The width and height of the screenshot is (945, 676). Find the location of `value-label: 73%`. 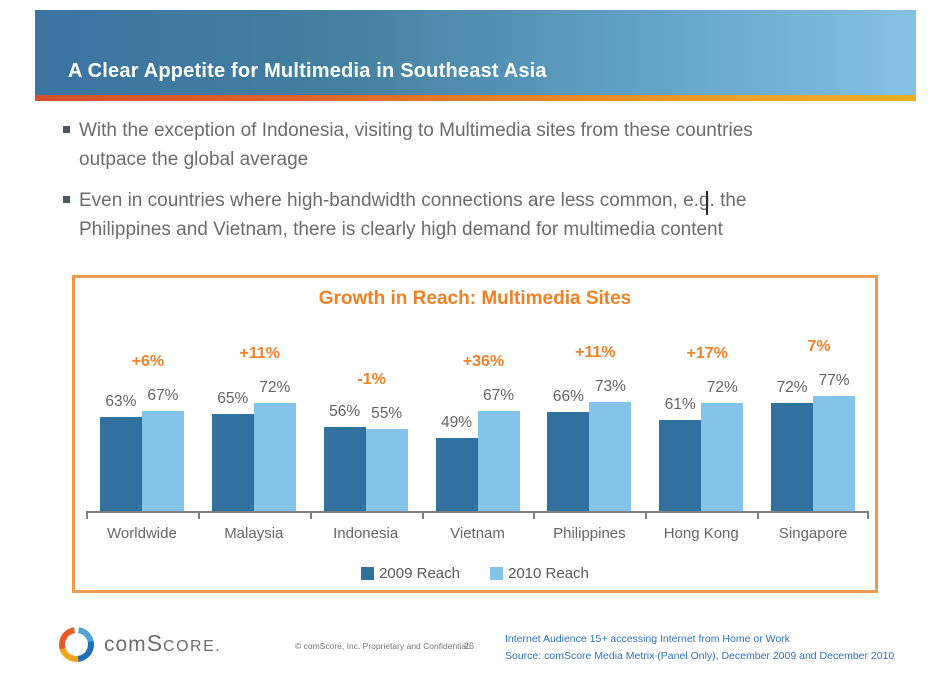

value-label: 73% is located at coordinates (610, 386).